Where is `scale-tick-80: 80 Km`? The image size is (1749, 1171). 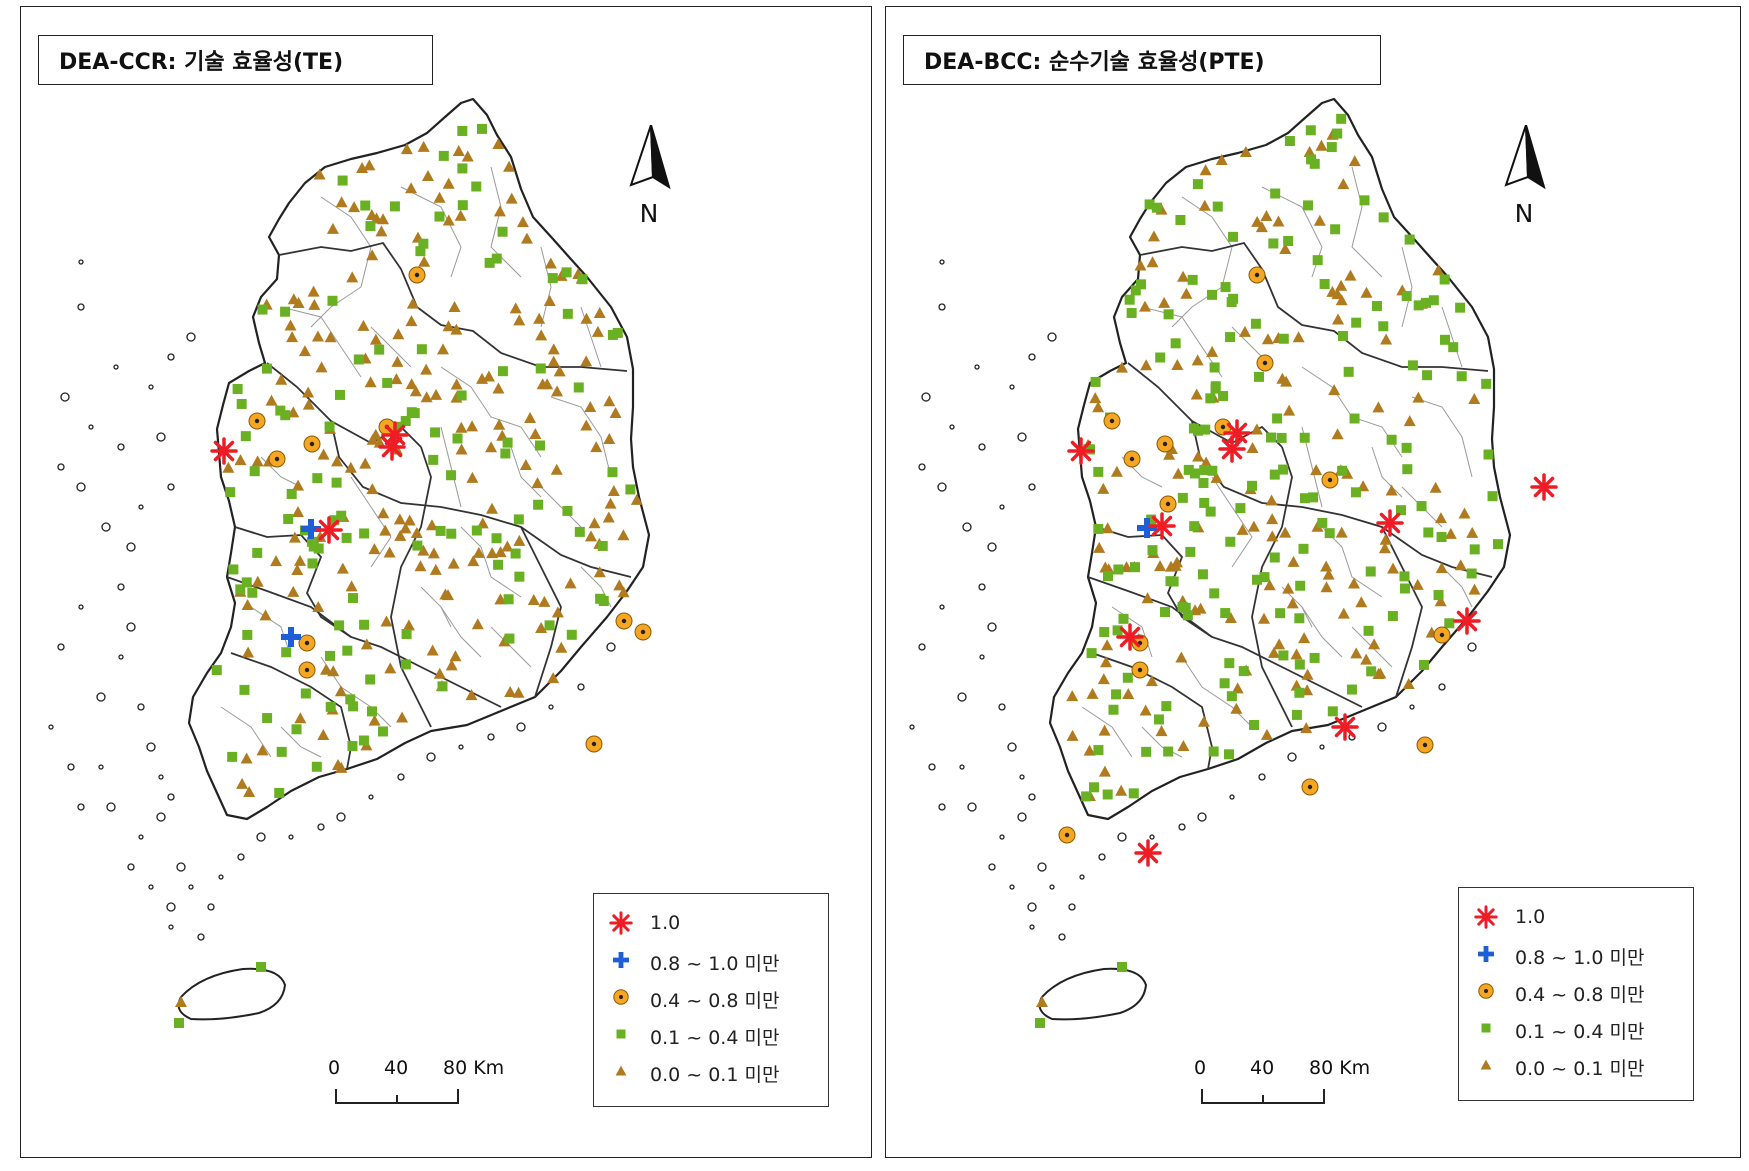 scale-tick-80: 80 Km is located at coordinates (474, 1068).